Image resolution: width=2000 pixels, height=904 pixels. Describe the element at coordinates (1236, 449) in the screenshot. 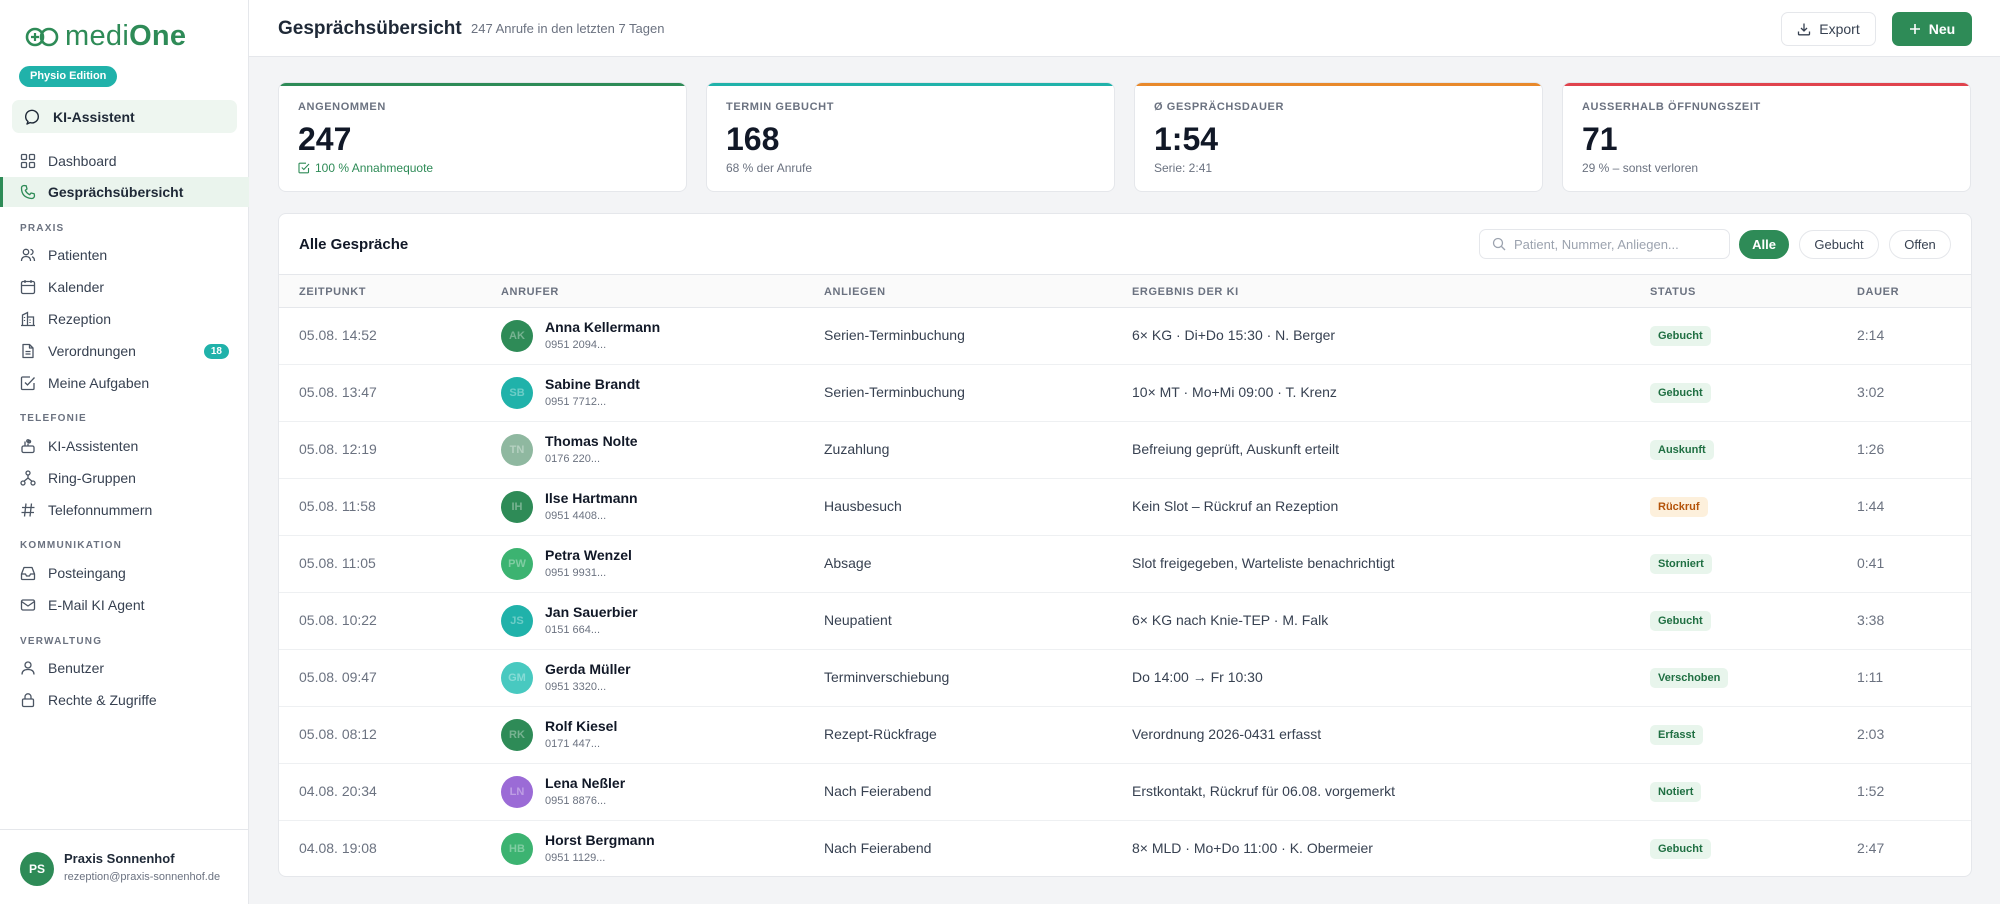

I see `cell-result: Befreiung geprüft, Auskunft erteilt` at that location.